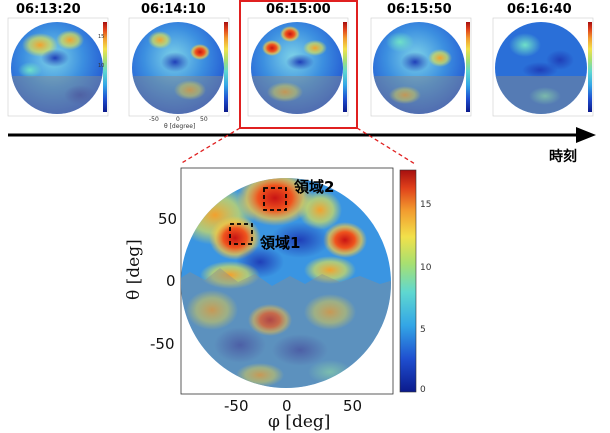 The image size is (610, 433). I want to click on xtick-50: 50, so click(353, 406).